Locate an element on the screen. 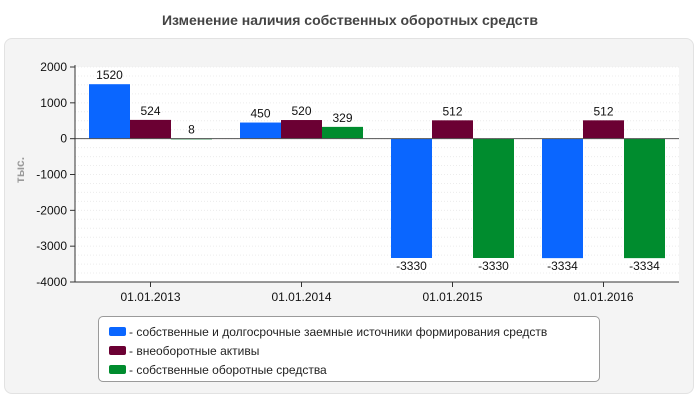 The height and width of the screenshot is (400, 700). x-tick-label: 01.01.2014 is located at coordinates (301, 297).